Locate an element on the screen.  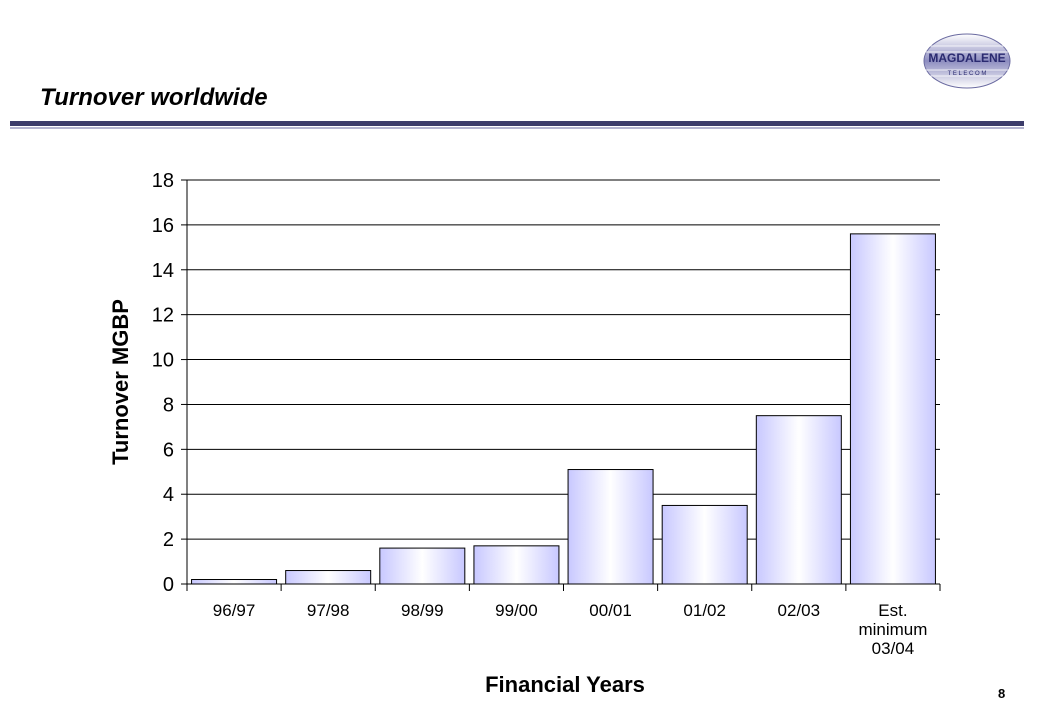
x-tick-label: 96/97 is located at coordinates (234, 610).